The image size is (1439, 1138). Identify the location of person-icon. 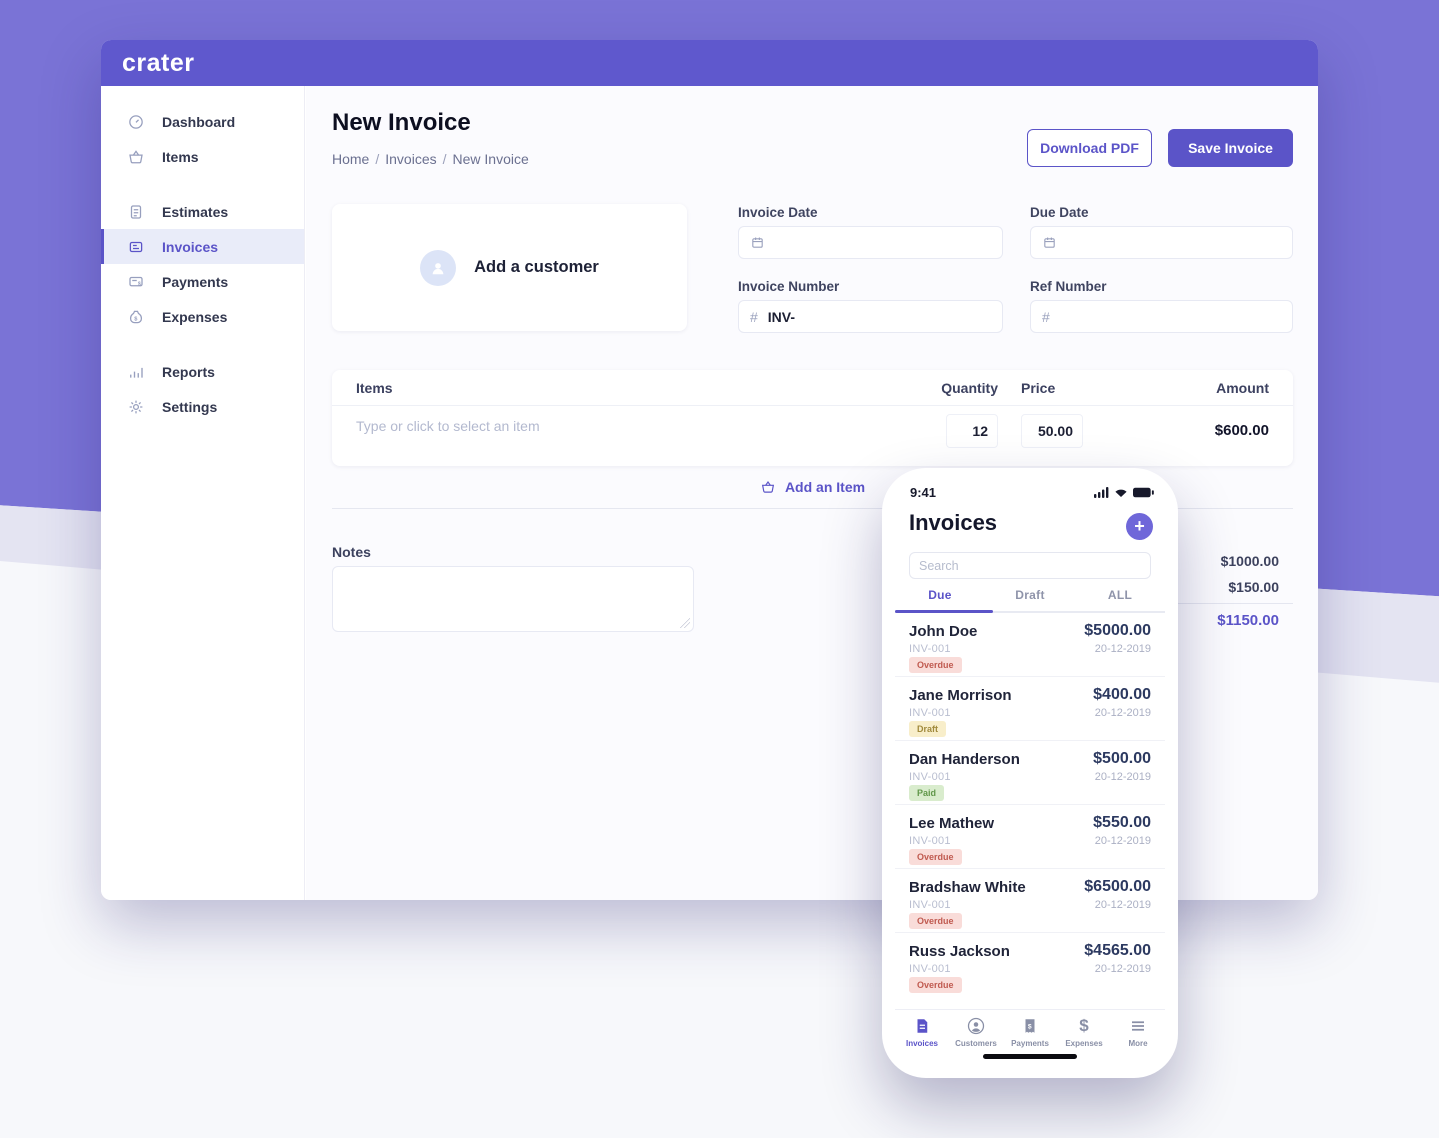
(976, 1026).